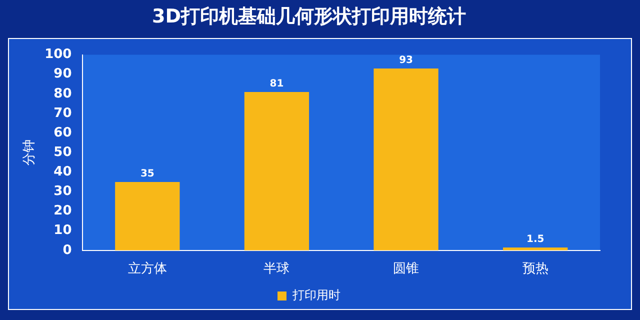  What do you see at coordinates (63, 113) in the screenshot?
I see `y-tick-label: 70` at bounding box center [63, 113].